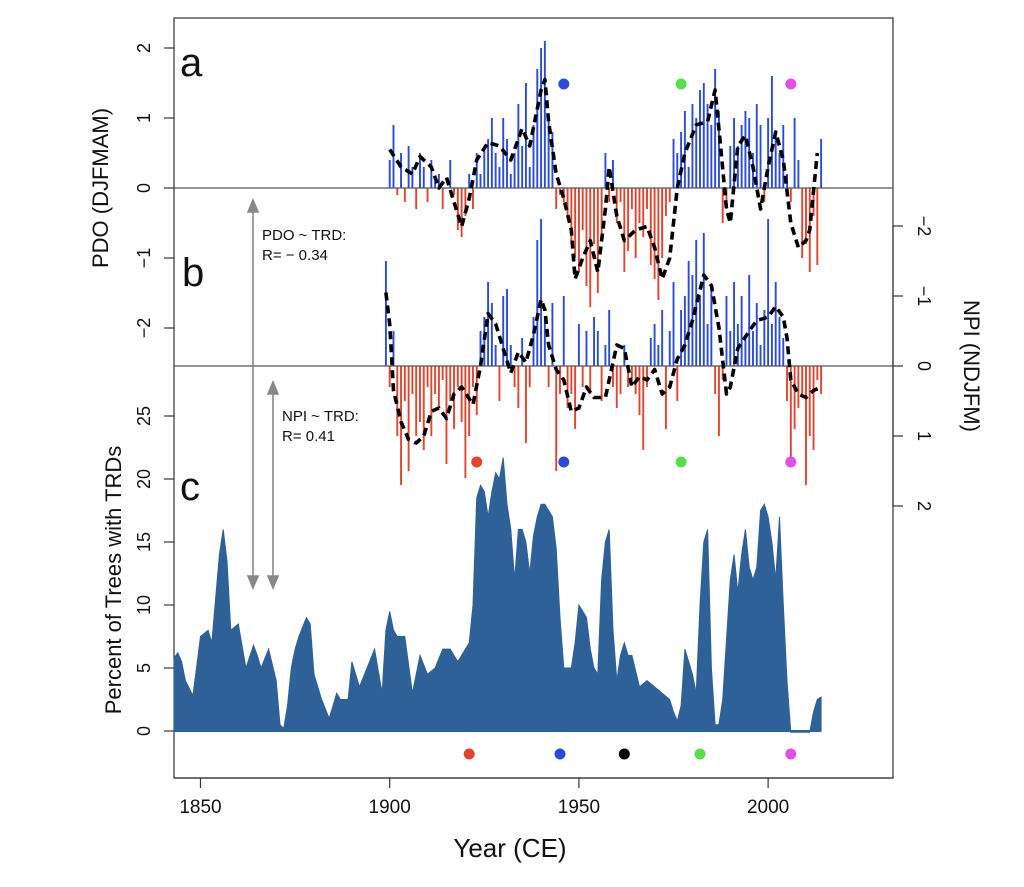 The image size is (1024, 887). Describe the element at coordinates (571, 380) in the screenshot. I see `bar-b-1948` at that location.